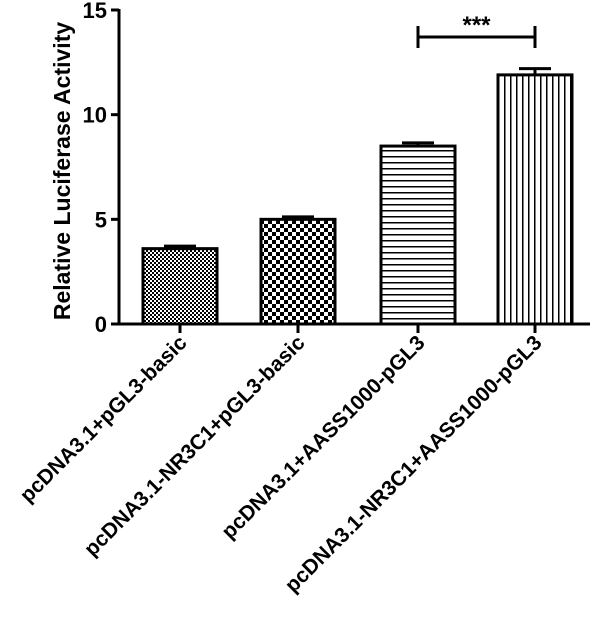  I want to click on y-tick-label: 10, so click(95, 115).